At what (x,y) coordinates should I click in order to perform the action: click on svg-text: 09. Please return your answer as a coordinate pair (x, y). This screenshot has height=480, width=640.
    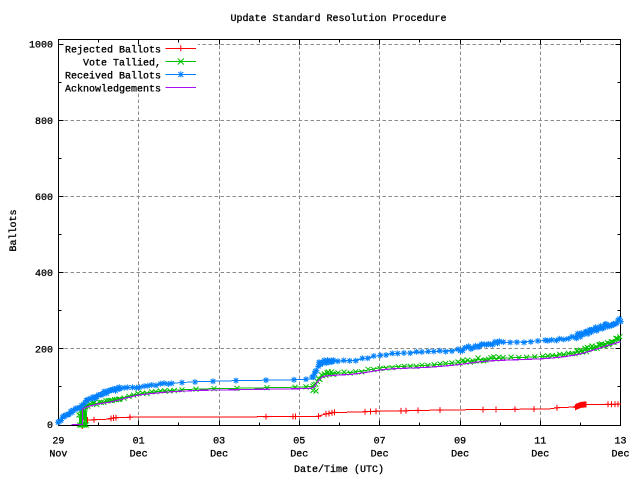
    Looking at the image, I should click on (460, 441).